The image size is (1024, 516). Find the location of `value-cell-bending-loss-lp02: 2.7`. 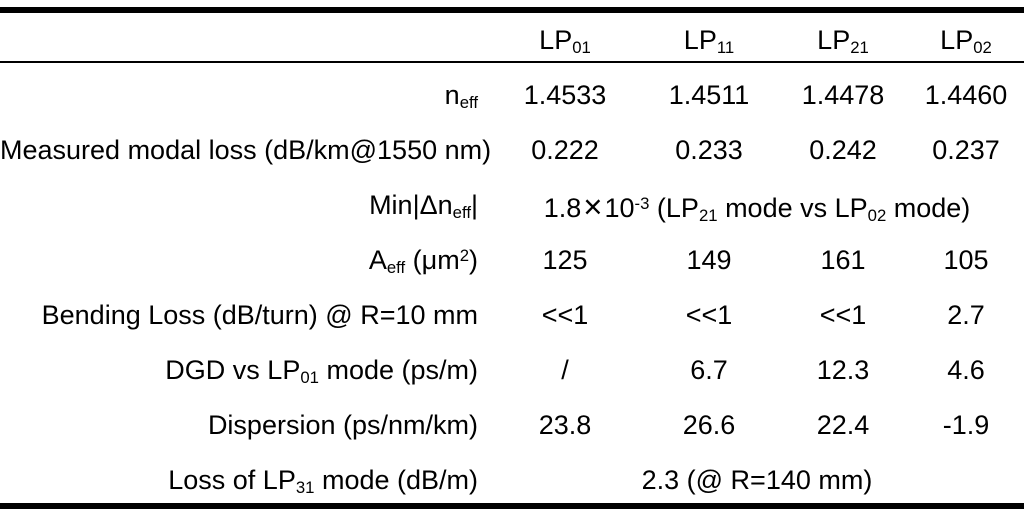

value-cell-bending-loss-lp02: 2.7 is located at coordinates (966, 315).